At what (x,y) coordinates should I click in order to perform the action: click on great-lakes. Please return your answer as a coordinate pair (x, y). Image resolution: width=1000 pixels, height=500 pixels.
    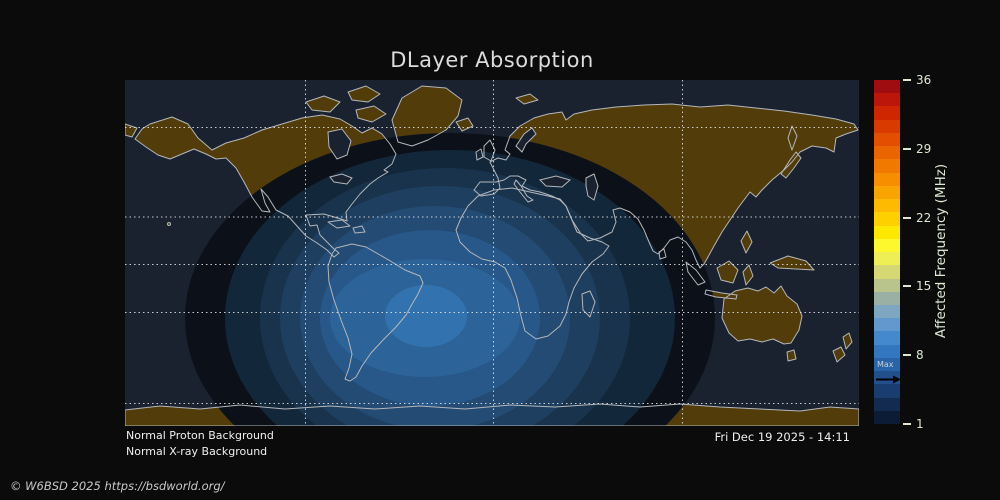
    Looking at the image, I should click on (341, 179).